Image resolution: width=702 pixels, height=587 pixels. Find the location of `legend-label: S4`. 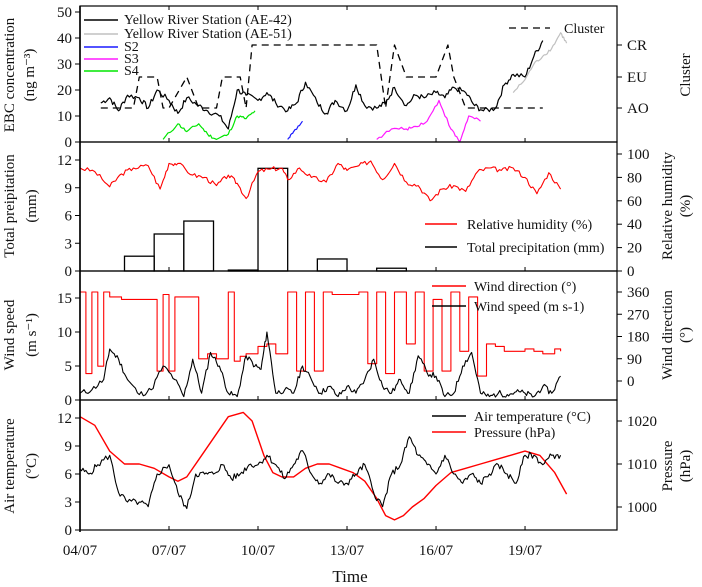

legend-label: S4 is located at coordinates (131, 71).